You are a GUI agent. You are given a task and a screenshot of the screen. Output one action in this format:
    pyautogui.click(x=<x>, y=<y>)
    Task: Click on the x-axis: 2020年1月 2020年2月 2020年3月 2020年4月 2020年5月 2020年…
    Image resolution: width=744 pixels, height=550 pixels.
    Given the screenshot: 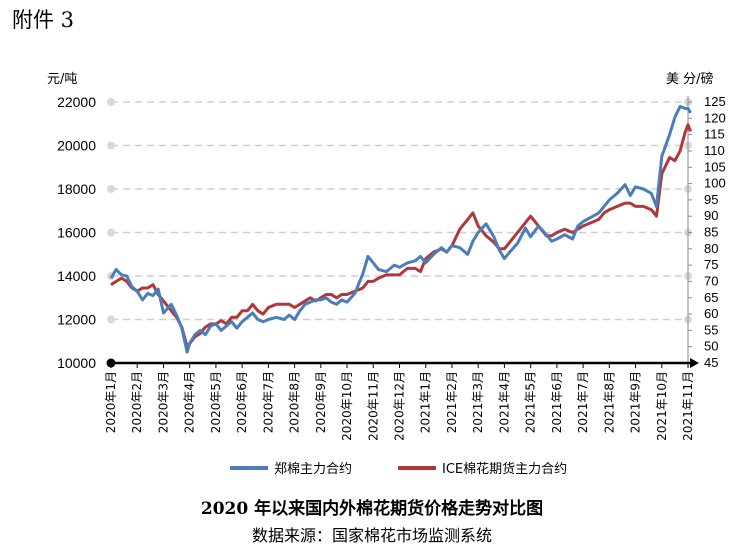 What is the action you would take?
    pyautogui.click(x=401, y=399)
    